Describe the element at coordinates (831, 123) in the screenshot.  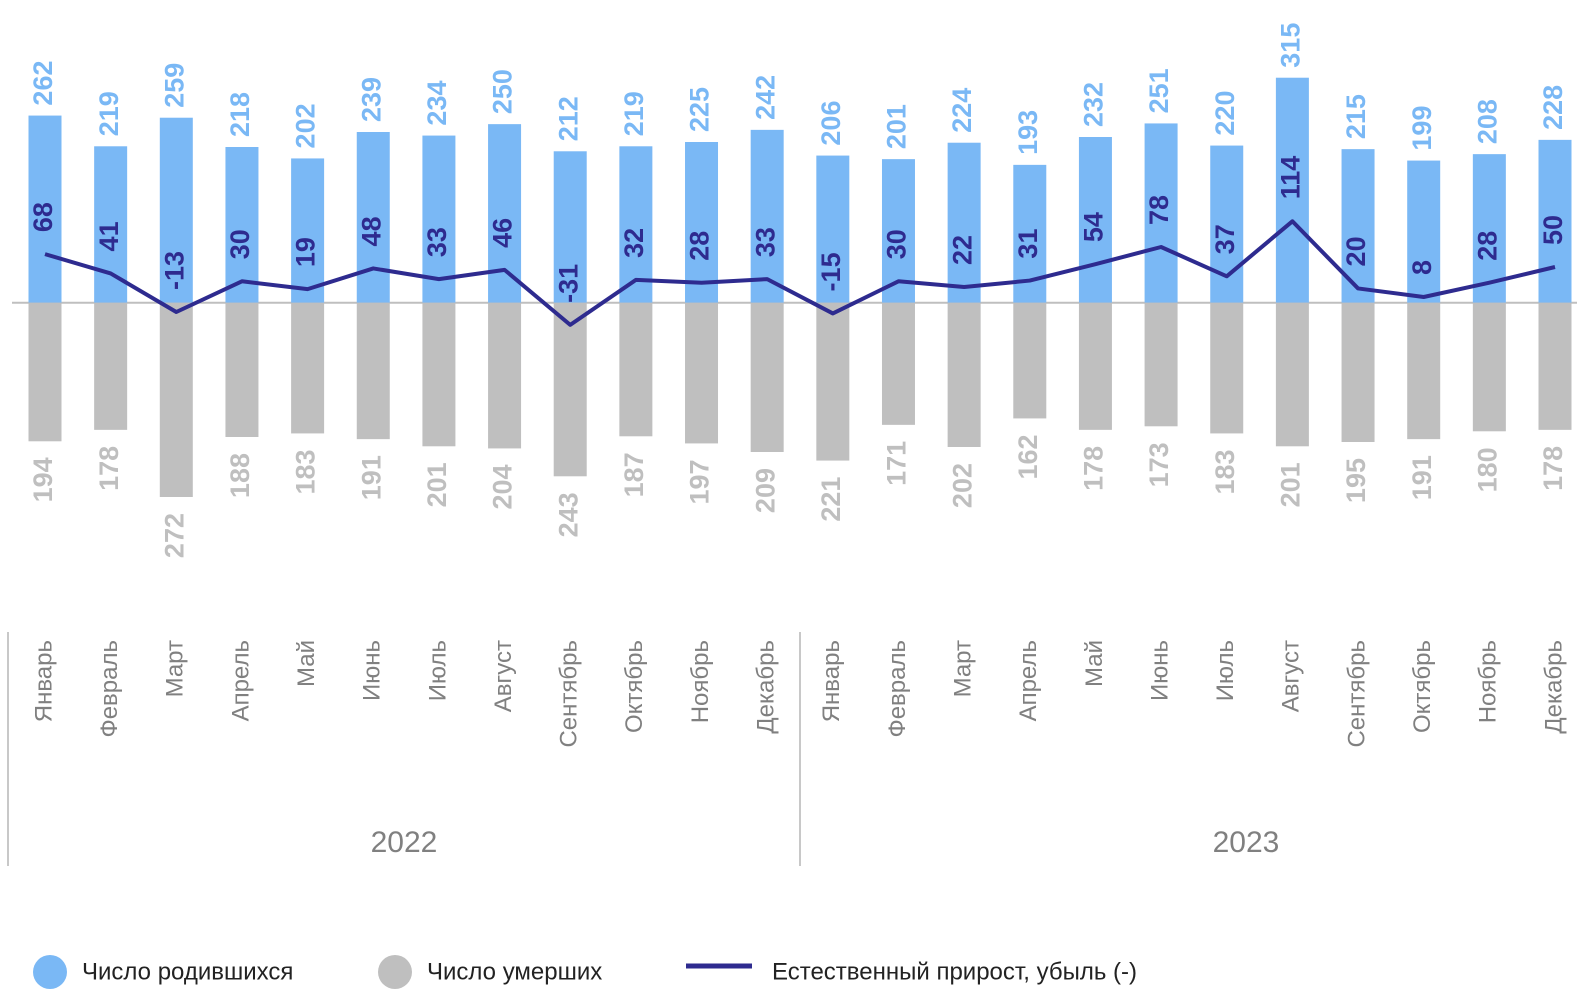
I see `value-label: 206` at that location.